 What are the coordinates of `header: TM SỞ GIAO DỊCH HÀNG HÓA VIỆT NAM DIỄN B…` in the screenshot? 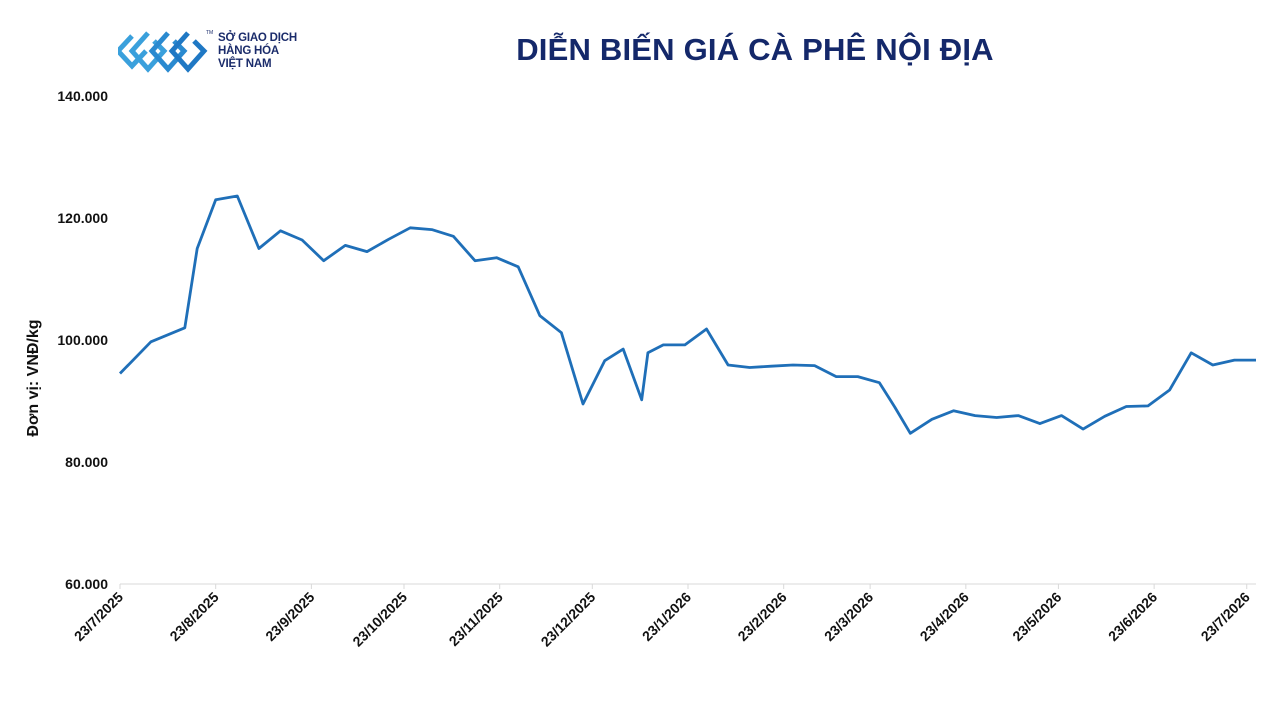 It's located at (640, 45).